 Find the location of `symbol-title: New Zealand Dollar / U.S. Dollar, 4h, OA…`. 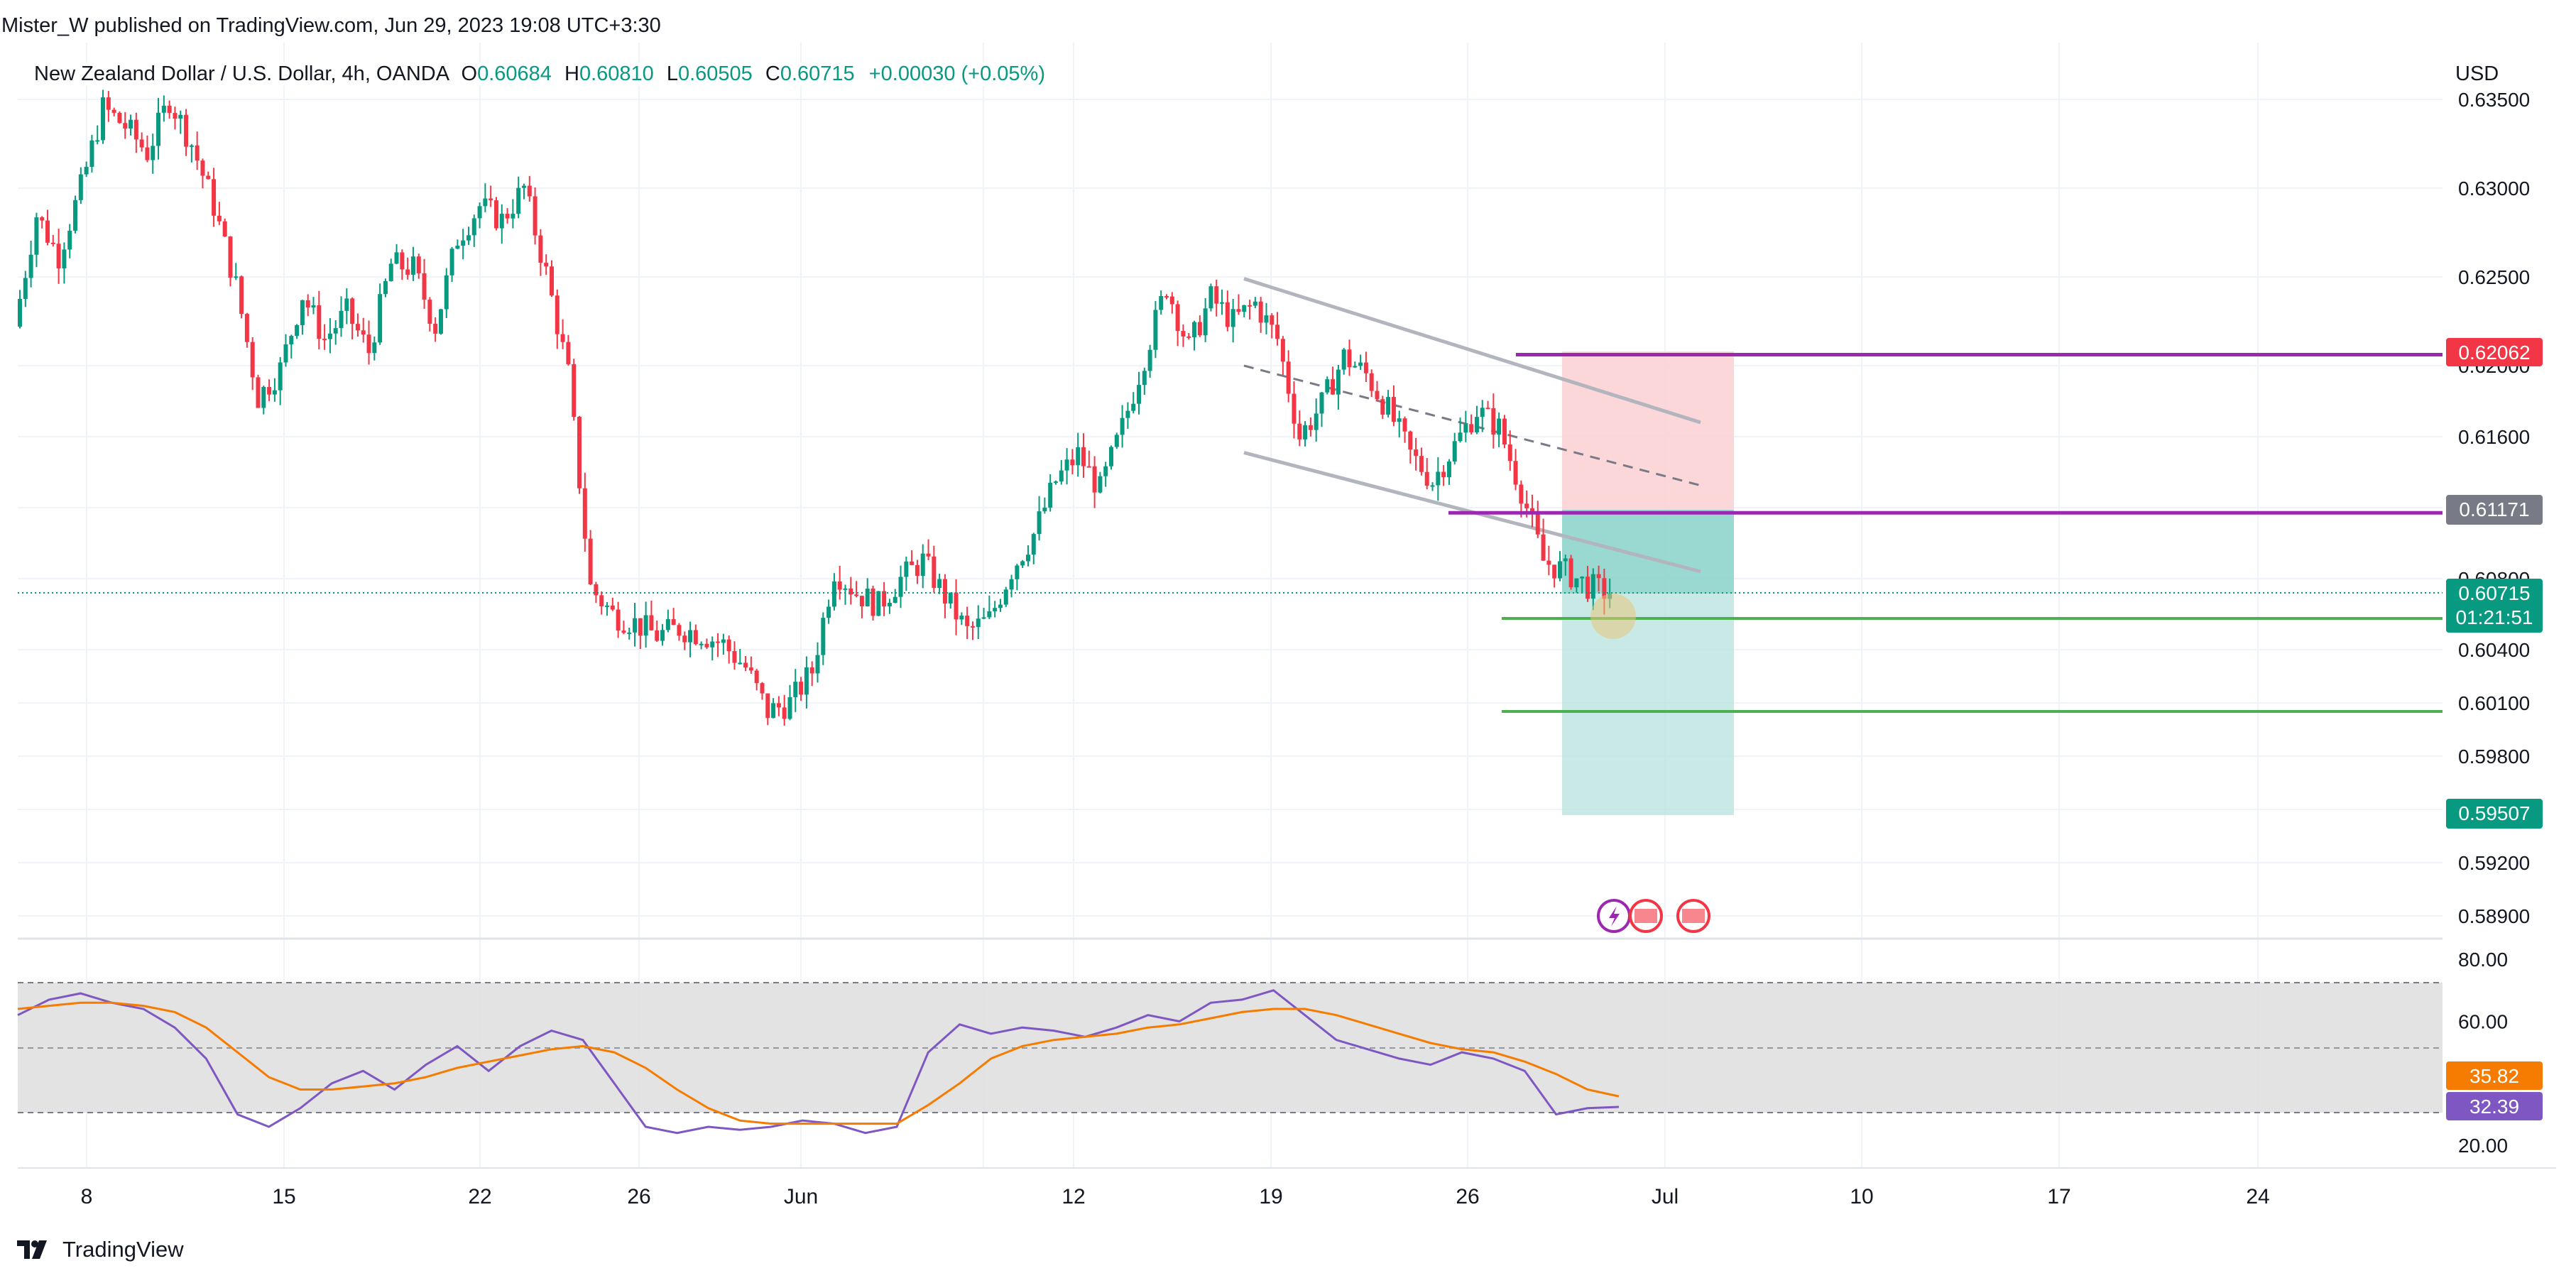

symbol-title: New Zealand Dollar / U.S. Dollar, 4h, OA… is located at coordinates (241, 73).